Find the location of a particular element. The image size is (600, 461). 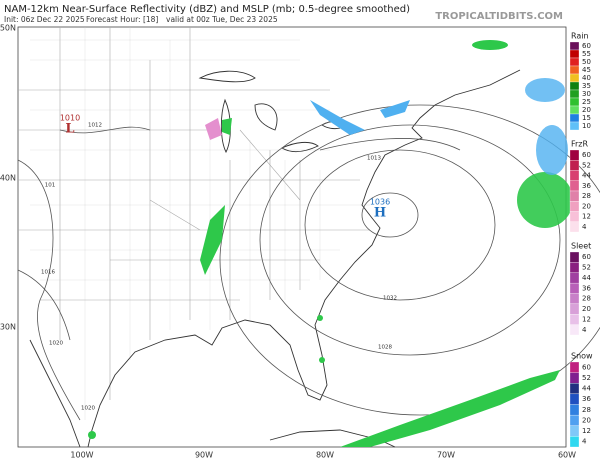

legend-title: Rain is located at coordinates (580, 36).